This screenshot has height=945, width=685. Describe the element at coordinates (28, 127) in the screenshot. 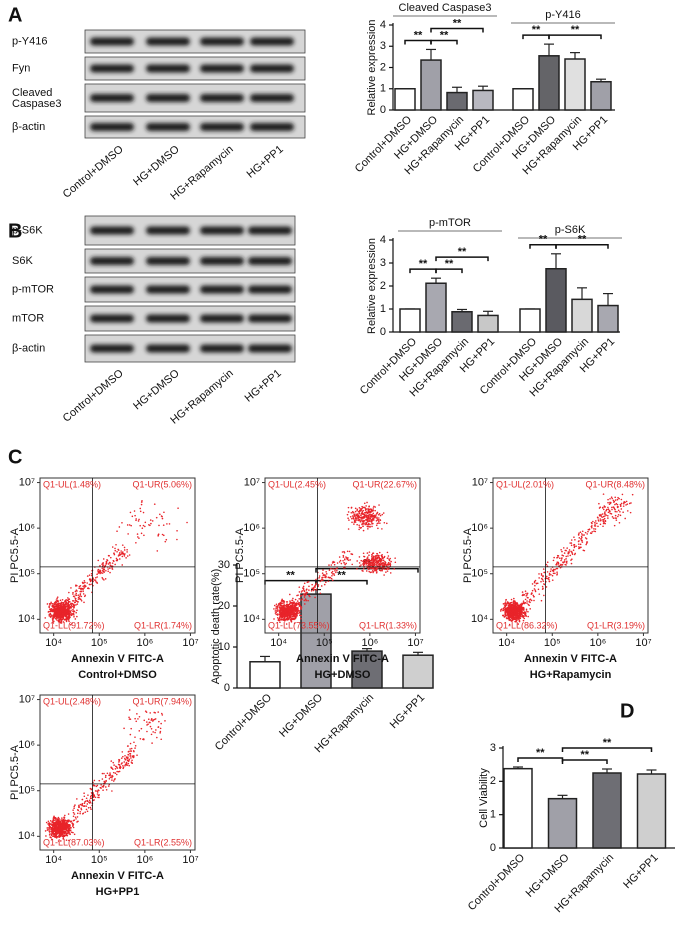

I see `blot-row-label: β-actin` at that location.